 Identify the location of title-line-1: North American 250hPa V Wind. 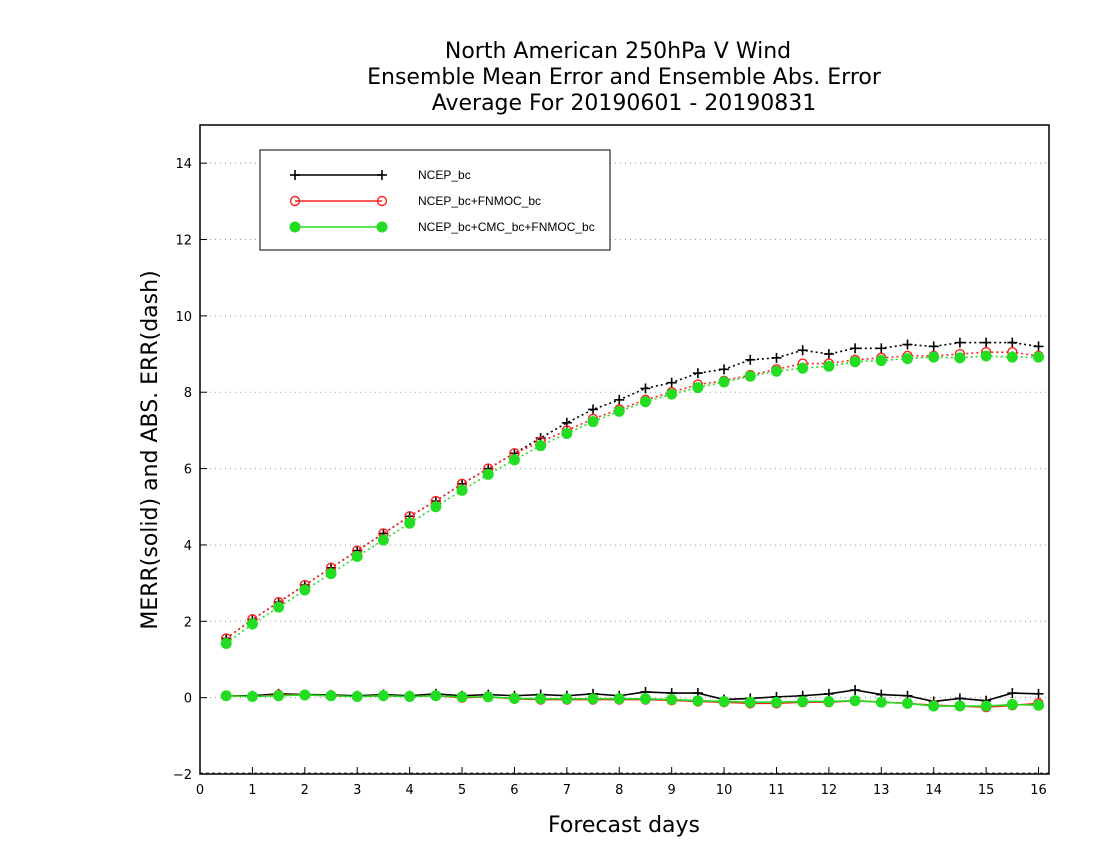
(618, 51).